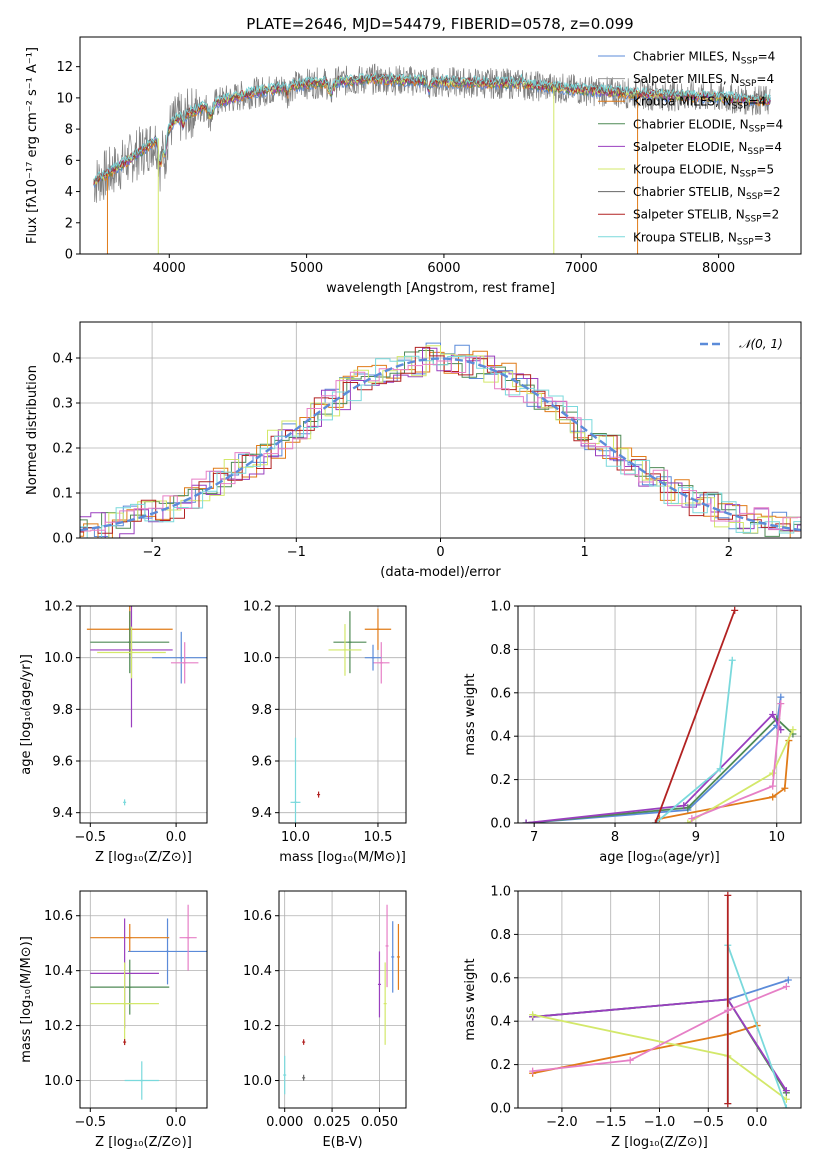 The height and width of the screenshot is (1174, 819). What do you see at coordinates (534, 837) in the screenshot?
I see `x-tick-label: 7` at bounding box center [534, 837].